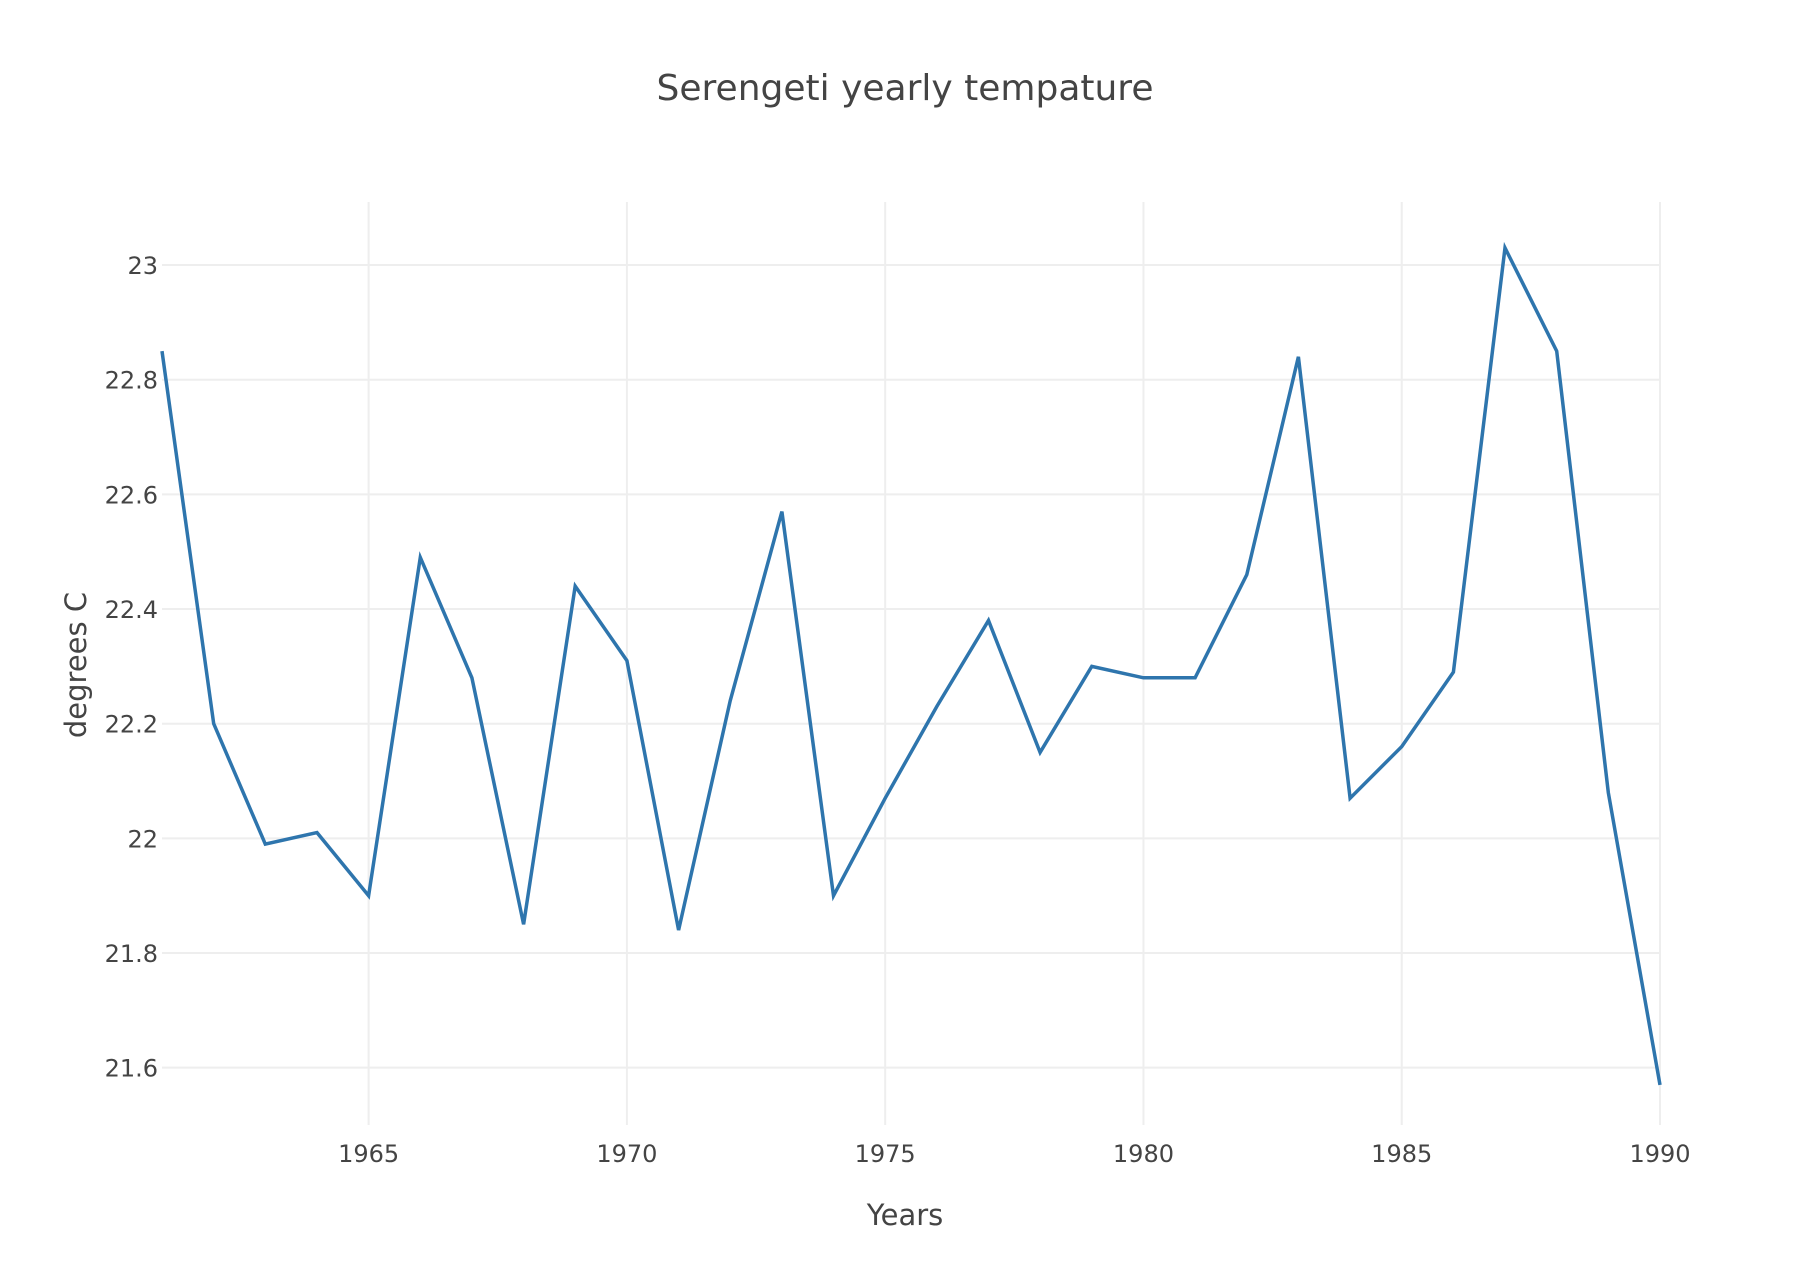 The image size is (1810, 1284). What do you see at coordinates (76, 665) in the screenshot?
I see `y-axis-title: degrees C` at bounding box center [76, 665].